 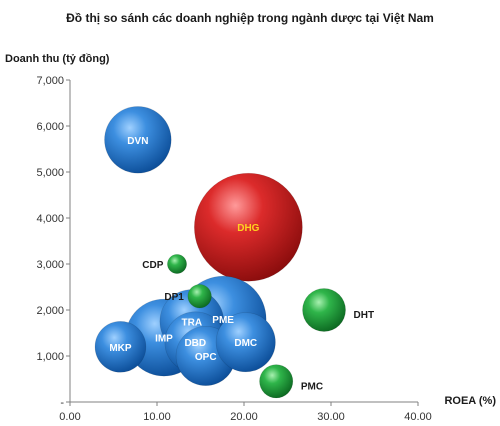 What do you see at coordinates (50, 311) in the screenshot?
I see `y-tick-label: 2,000` at bounding box center [50, 311].